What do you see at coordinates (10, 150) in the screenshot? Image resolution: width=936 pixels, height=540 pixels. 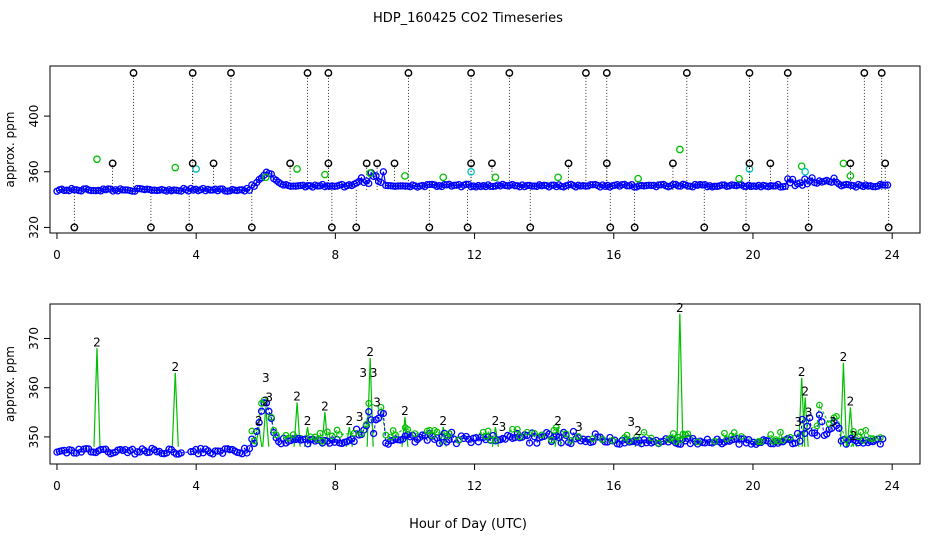 I see `y-axis-label: approx. ppm` at bounding box center [10, 150].